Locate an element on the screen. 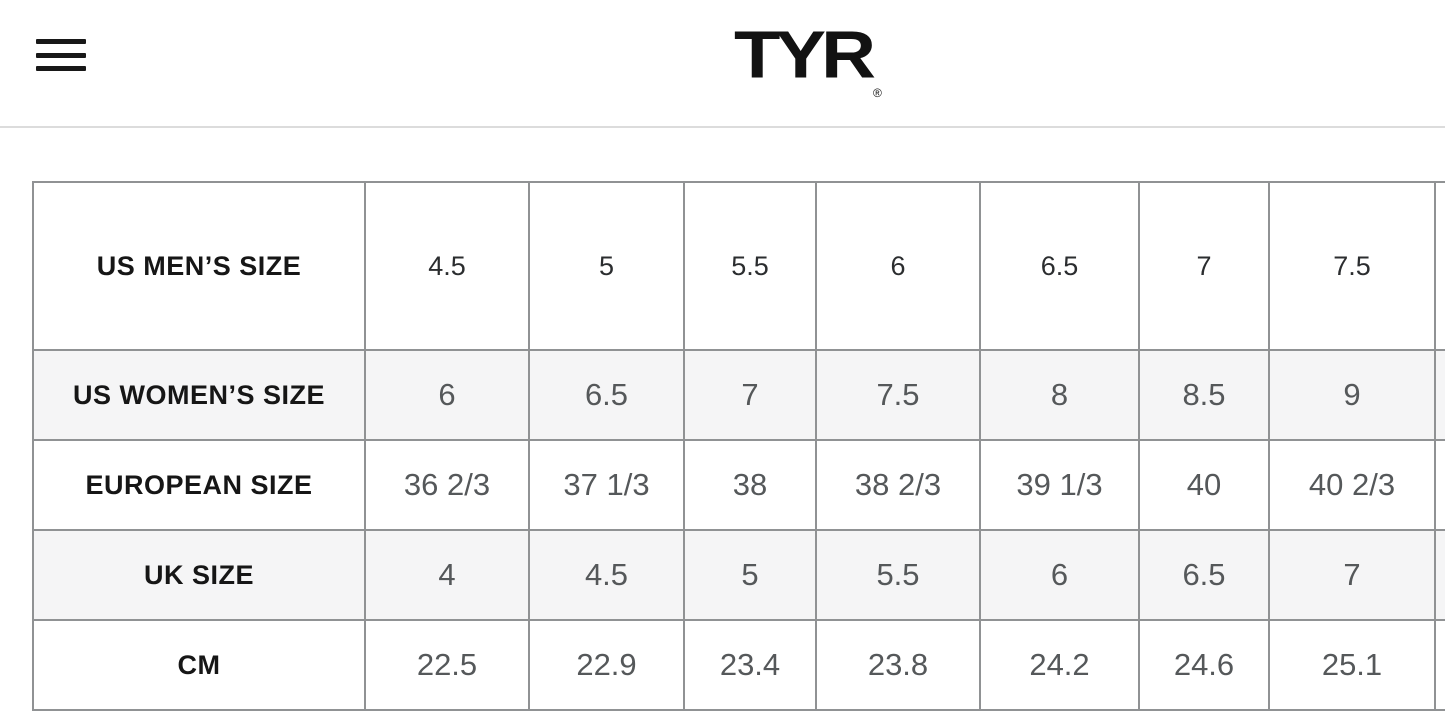 This screenshot has height=724, width=1445. size-cell: 37 1/3 is located at coordinates (606, 485).